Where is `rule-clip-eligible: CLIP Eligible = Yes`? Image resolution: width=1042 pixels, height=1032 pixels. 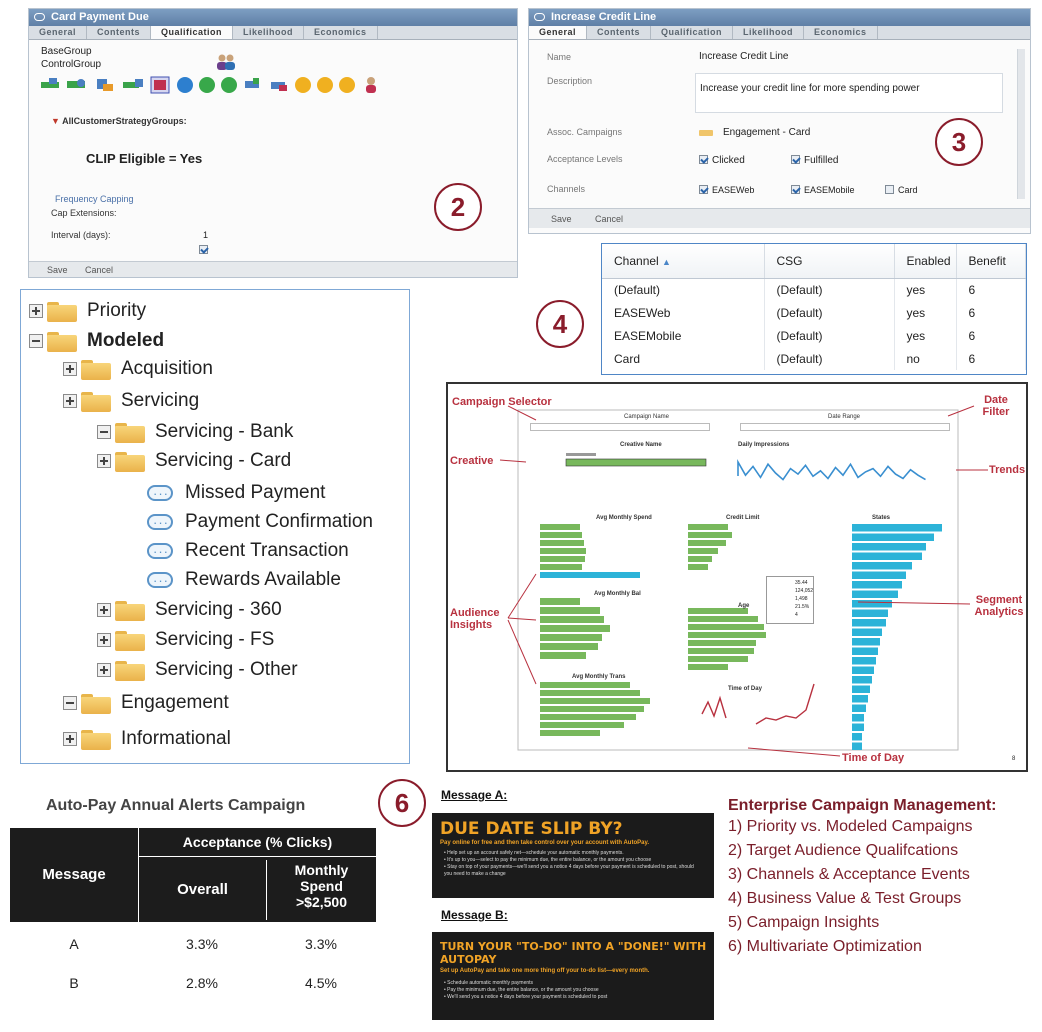
rule-clip-eligible: CLIP Eligible = Yes is located at coordinates (144, 158).